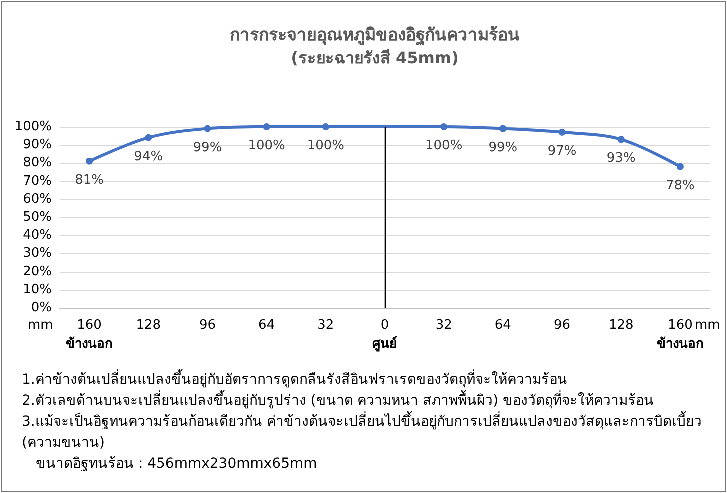 The width and height of the screenshot is (727, 493). I want to click on x-tick-label: 0, so click(385, 325).